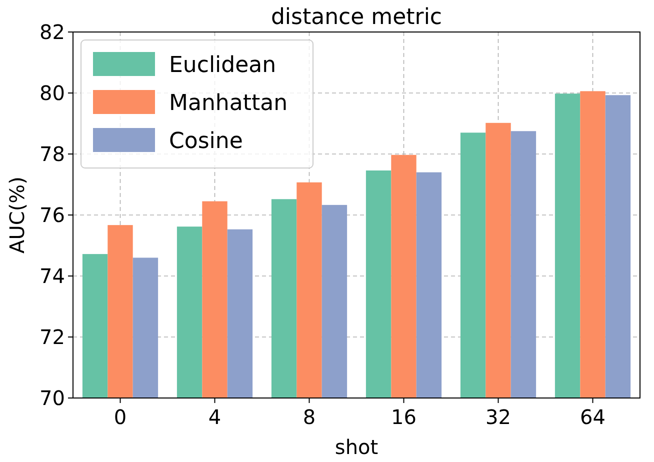 The width and height of the screenshot is (654, 462). What do you see at coordinates (52, 215) in the screenshot?
I see `y-tick-label: 76` at bounding box center [52, 215].